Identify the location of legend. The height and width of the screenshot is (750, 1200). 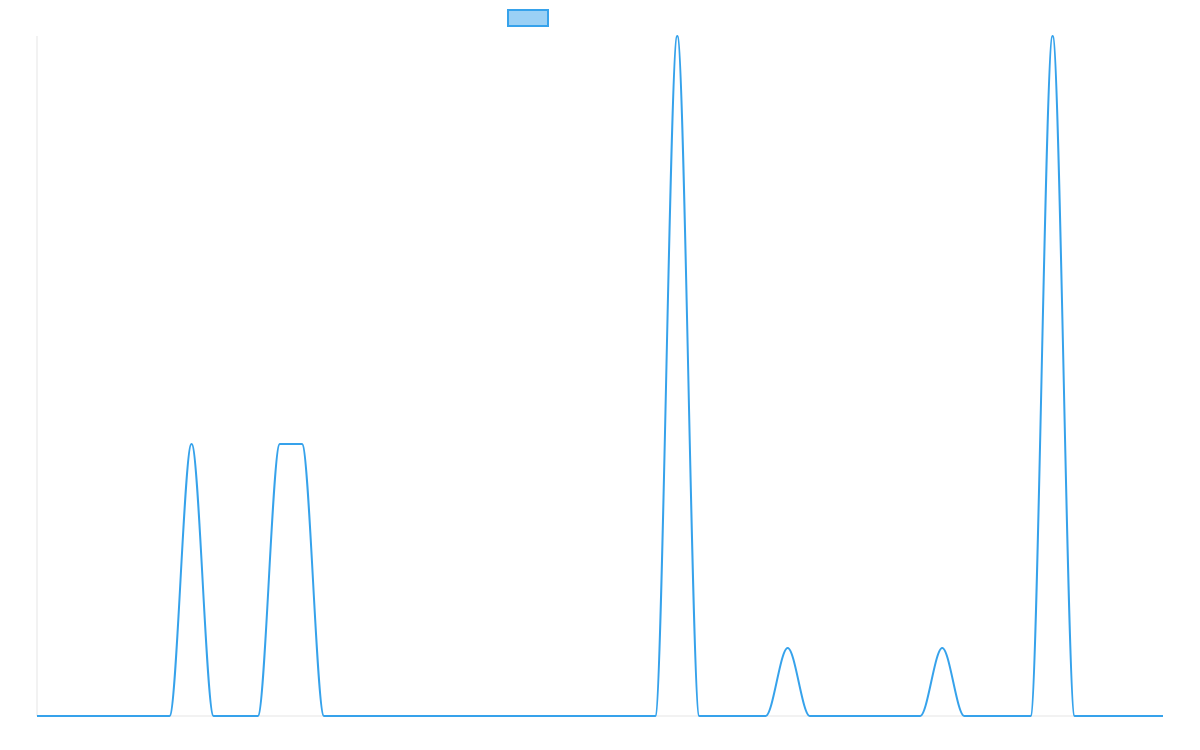
(528, 18).